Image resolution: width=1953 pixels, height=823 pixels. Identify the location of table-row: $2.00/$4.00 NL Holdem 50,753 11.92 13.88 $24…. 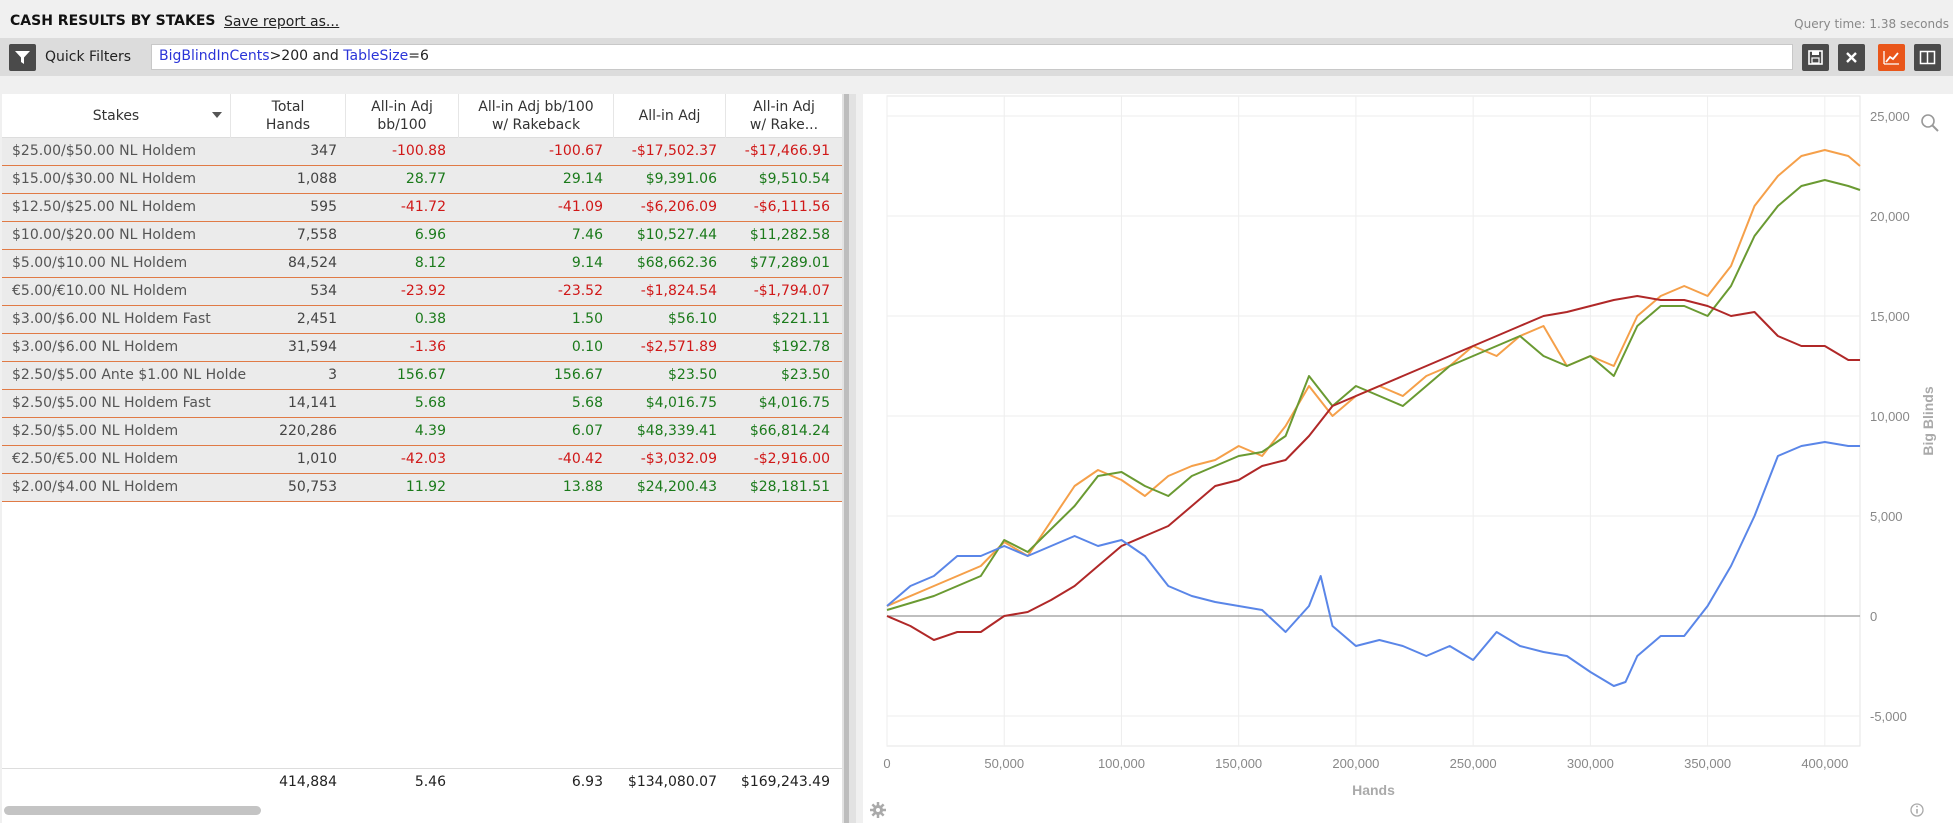
(422, 488).